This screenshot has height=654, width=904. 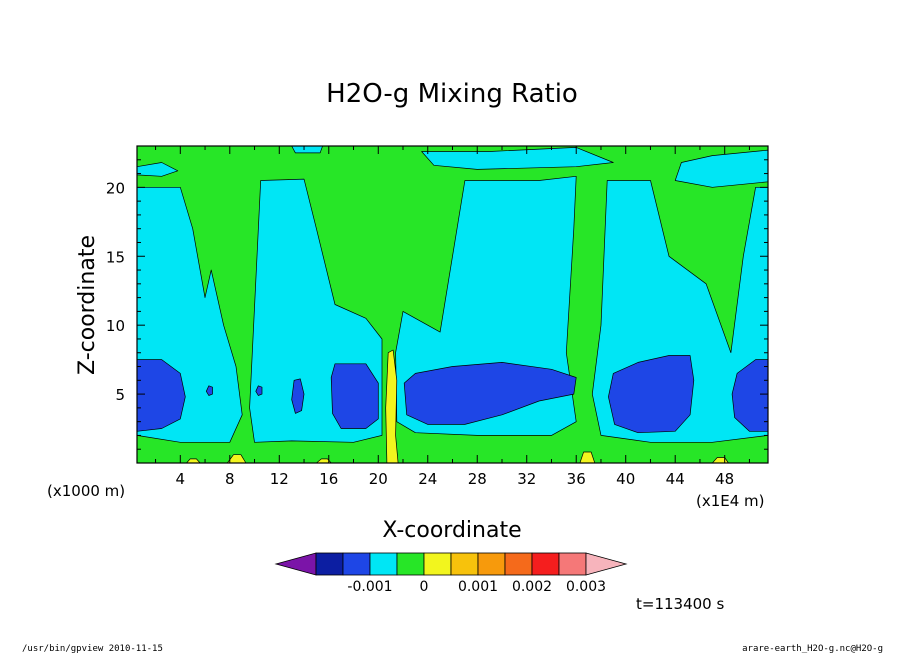 I want to click on x-tick-label-4: 20, so click(x=378, y=479).